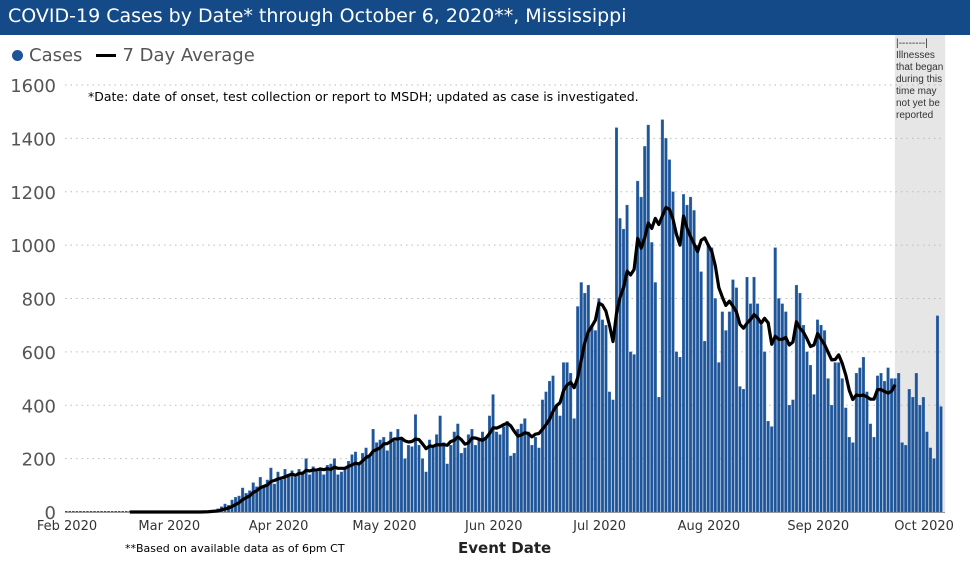 The width and height of the screenshot is (980, 561). I want to click on y-tick-label: 400, so click(39, 406).